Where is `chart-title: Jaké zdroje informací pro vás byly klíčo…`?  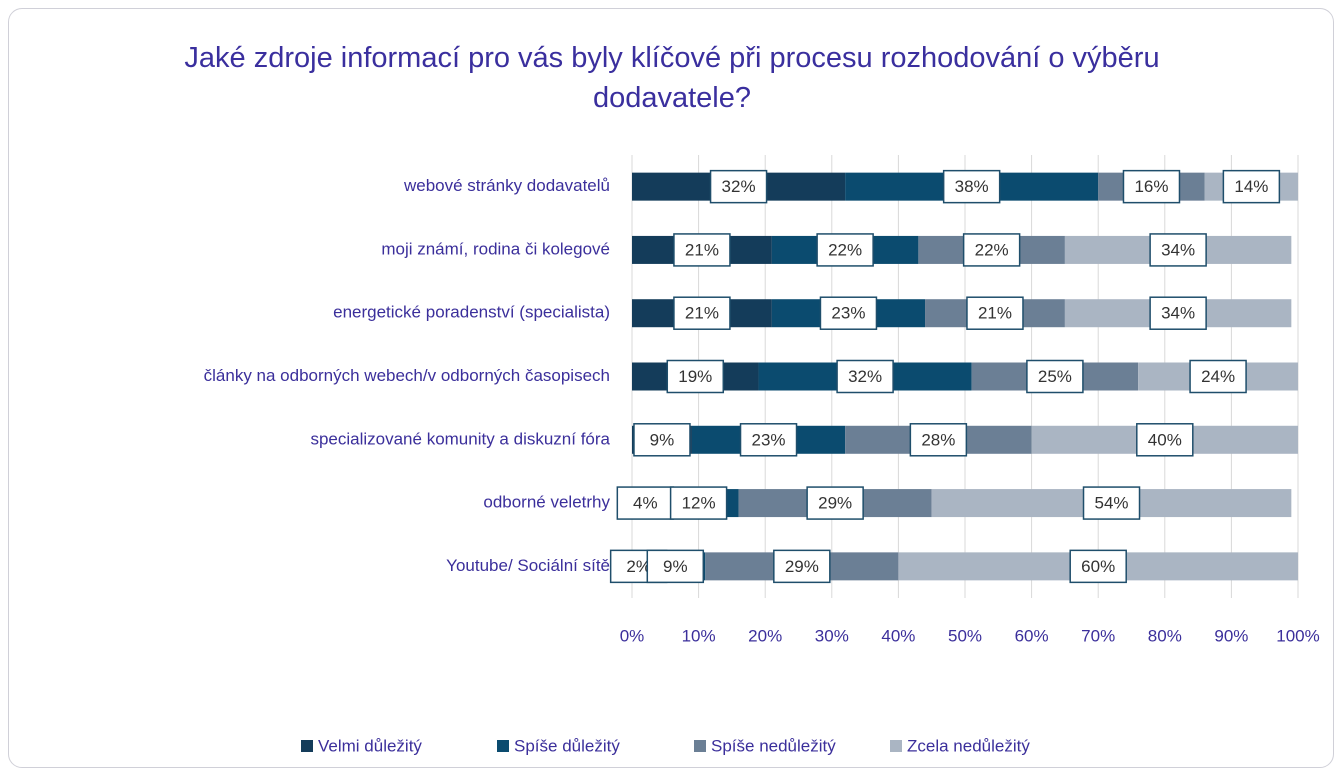 chart-title: Jaké zdroje informací pro vás byly klíčo… is located at coordinates (672, 78).